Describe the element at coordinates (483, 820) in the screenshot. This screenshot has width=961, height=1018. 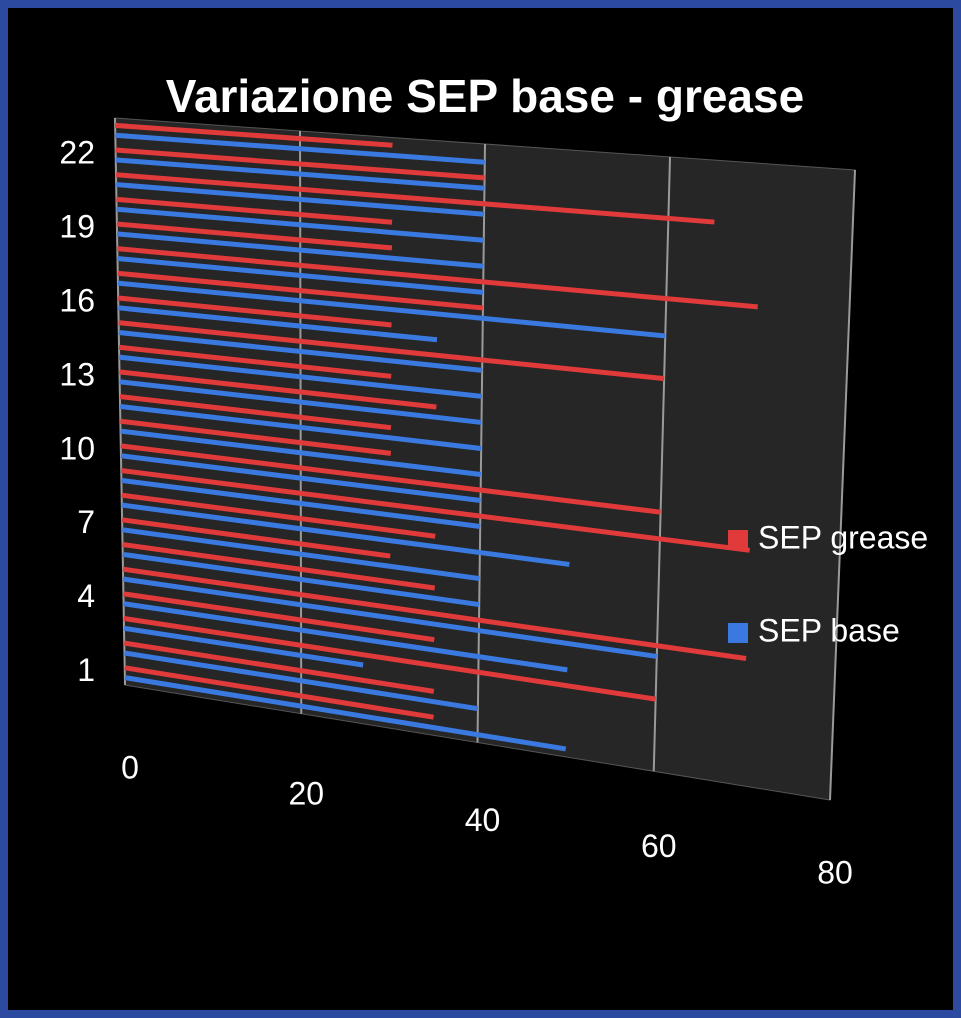
I see `x-tick-label: 40` at that location.